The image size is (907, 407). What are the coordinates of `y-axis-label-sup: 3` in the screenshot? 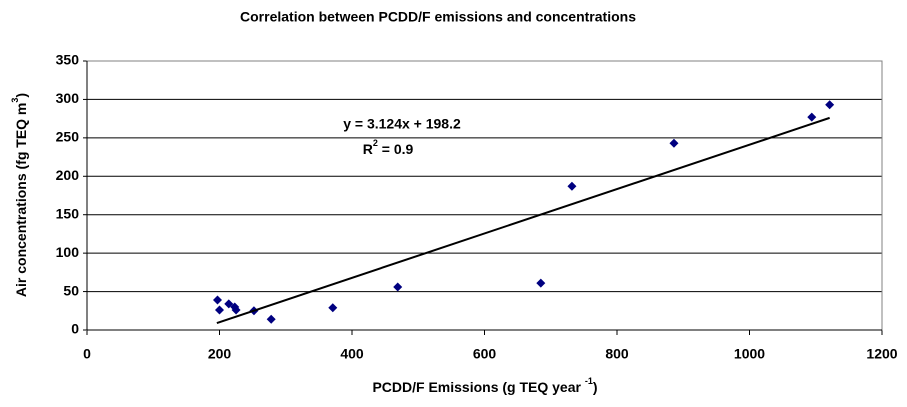 It's located at (15, 100).